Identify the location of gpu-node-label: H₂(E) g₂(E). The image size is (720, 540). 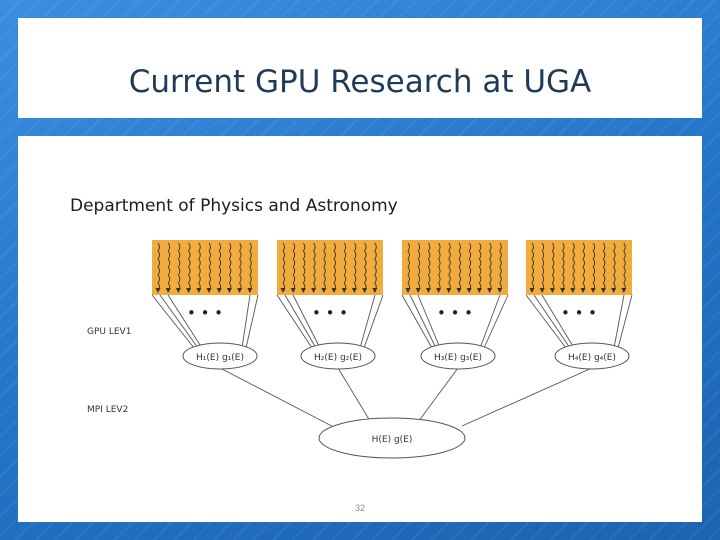
(338, 358).